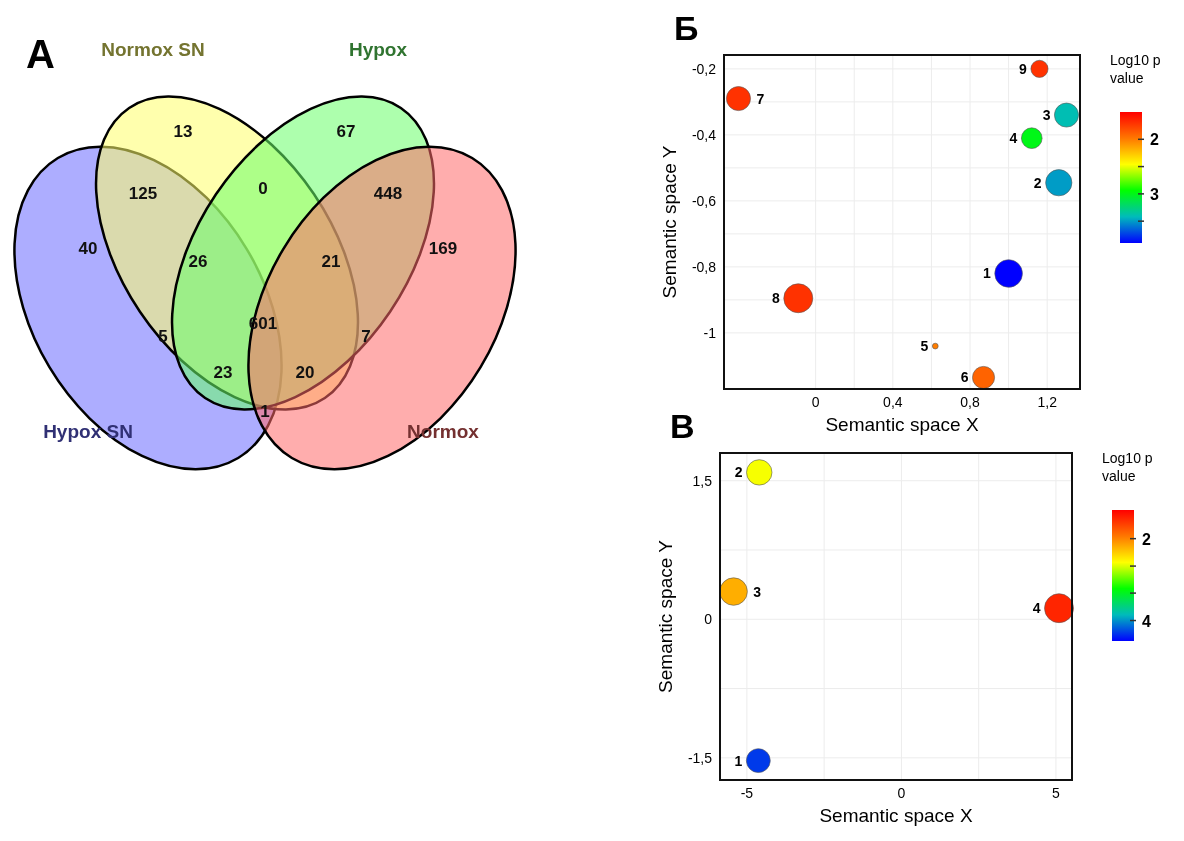  What do you see at coordinates (704, 266) in the screenshot?
I see `y-tick-label: -0,8` at bounding box center [704, 266].